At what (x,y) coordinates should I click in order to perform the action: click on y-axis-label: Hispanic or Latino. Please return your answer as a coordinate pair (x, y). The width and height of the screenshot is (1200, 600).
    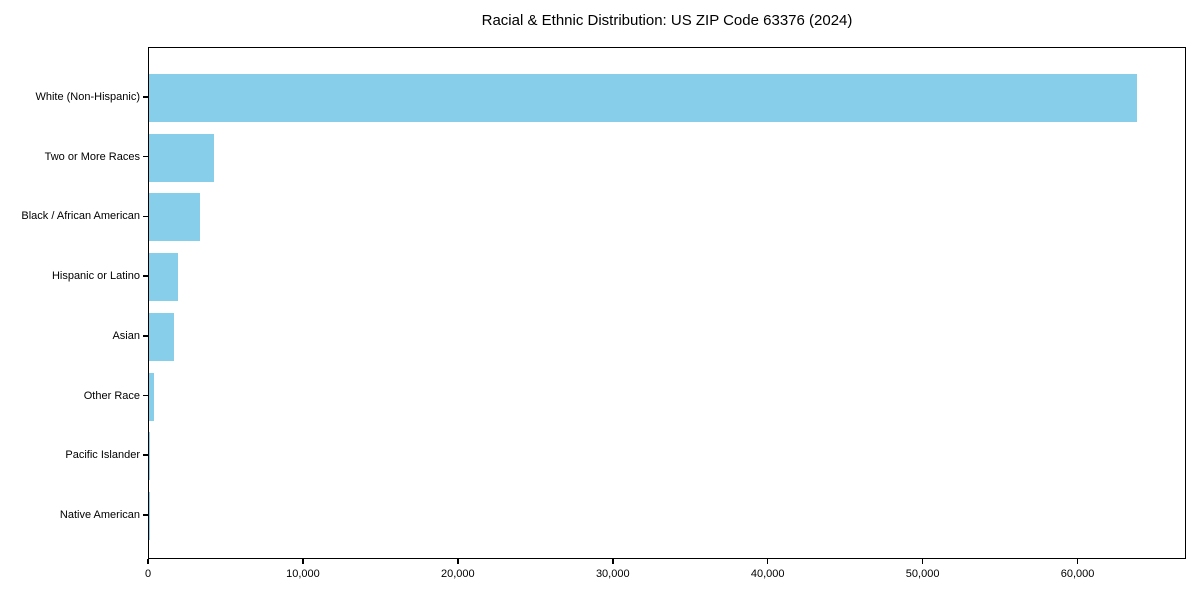
    Looking at the image, I should click on (95, 276).